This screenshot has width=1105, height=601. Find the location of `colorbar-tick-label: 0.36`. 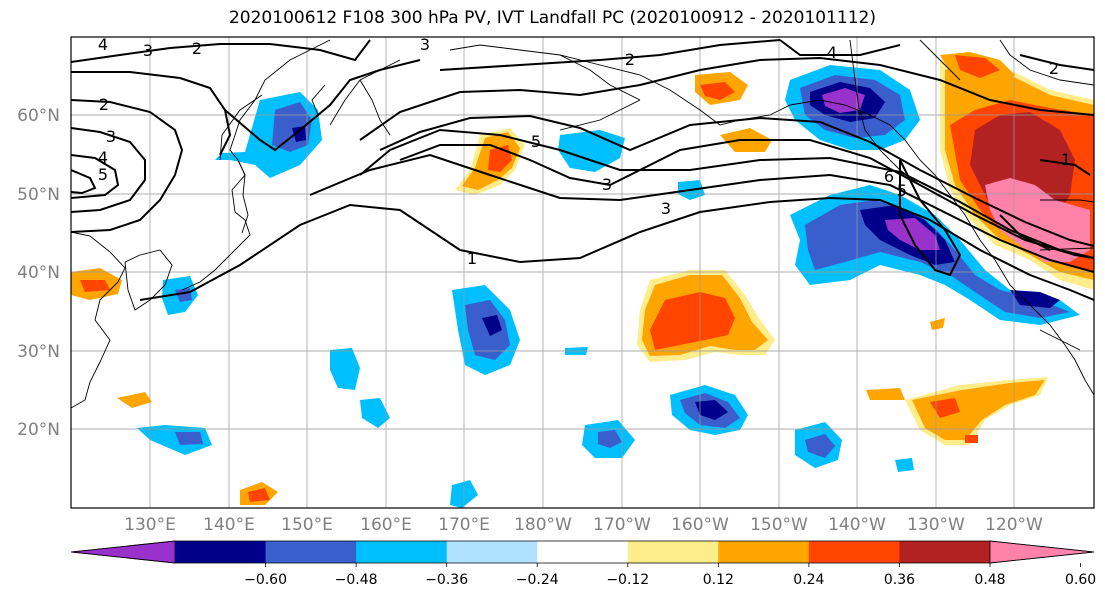

colorbar-tick-label: 0.36 is located at coordinates (899, 580).